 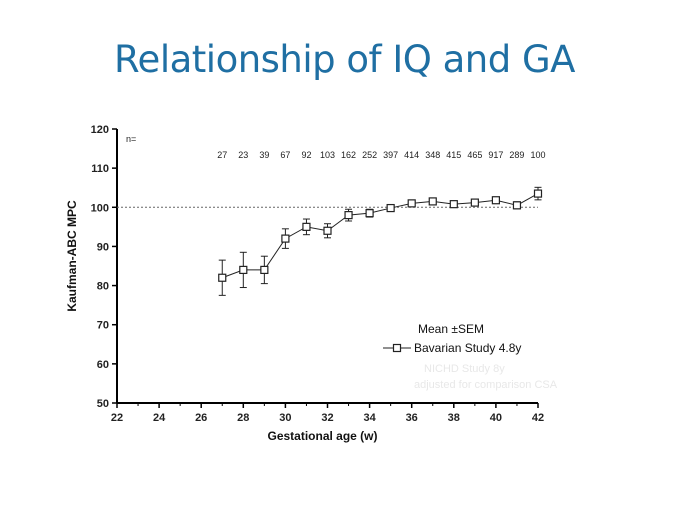 I want to click on y-tick-label: 80, so click(x=103, y=287).